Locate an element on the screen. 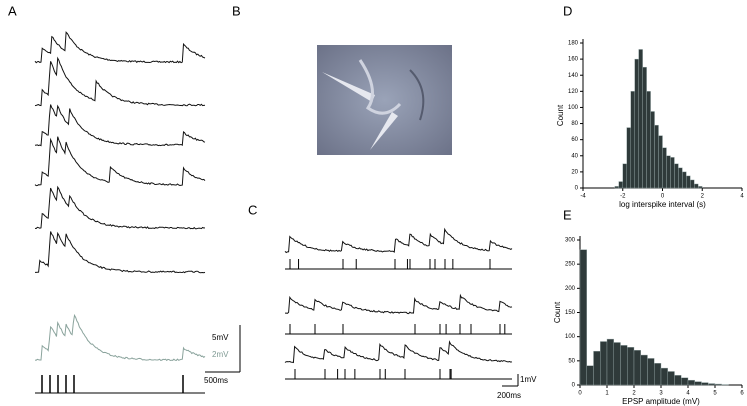  scale-label: 5mV is located at coordinates (220, 337).